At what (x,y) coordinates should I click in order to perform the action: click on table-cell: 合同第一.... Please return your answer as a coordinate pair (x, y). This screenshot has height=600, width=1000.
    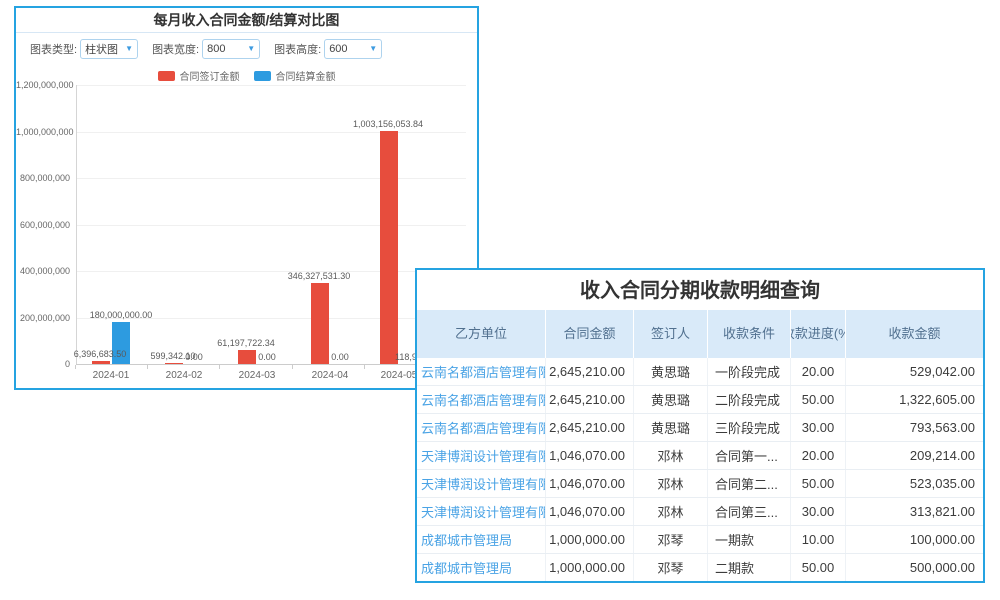
    Looking at the image, I should click on (749, 455).